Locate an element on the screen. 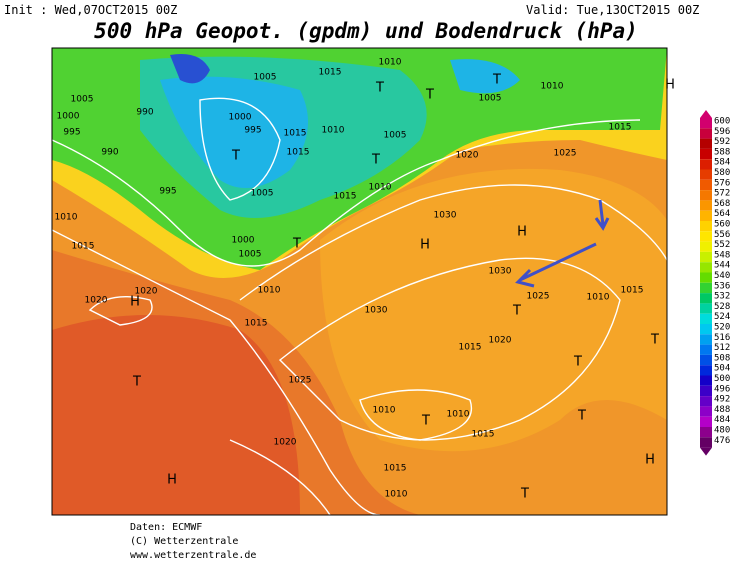  footer-url: www.wetterzentrale.de is located at coordinates (193, 555).